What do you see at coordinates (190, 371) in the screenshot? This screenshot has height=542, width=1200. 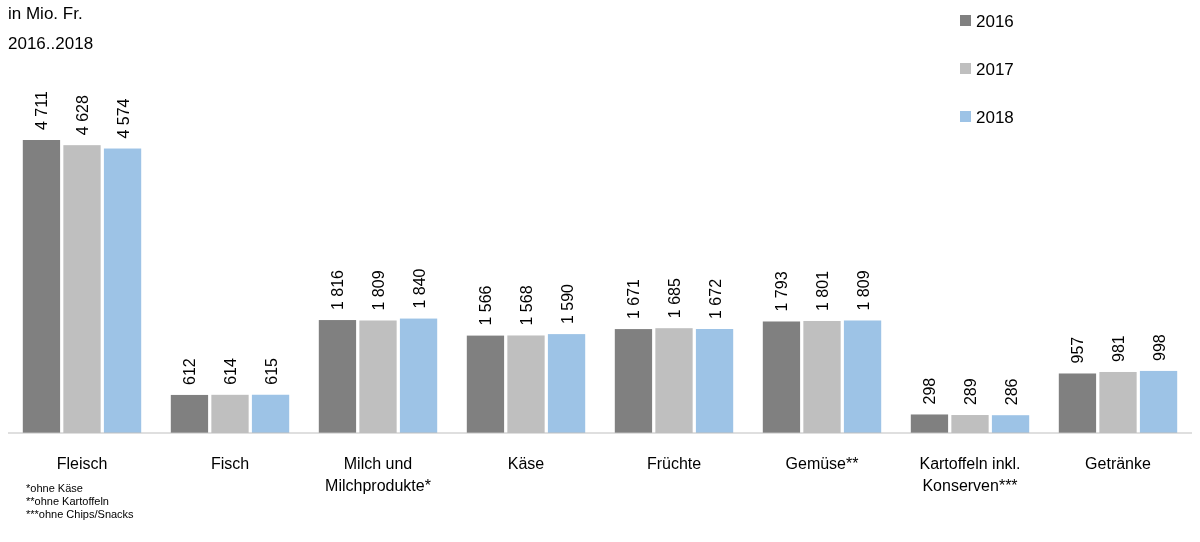 I see `data-label: 612` at bounding box center [190, 371].